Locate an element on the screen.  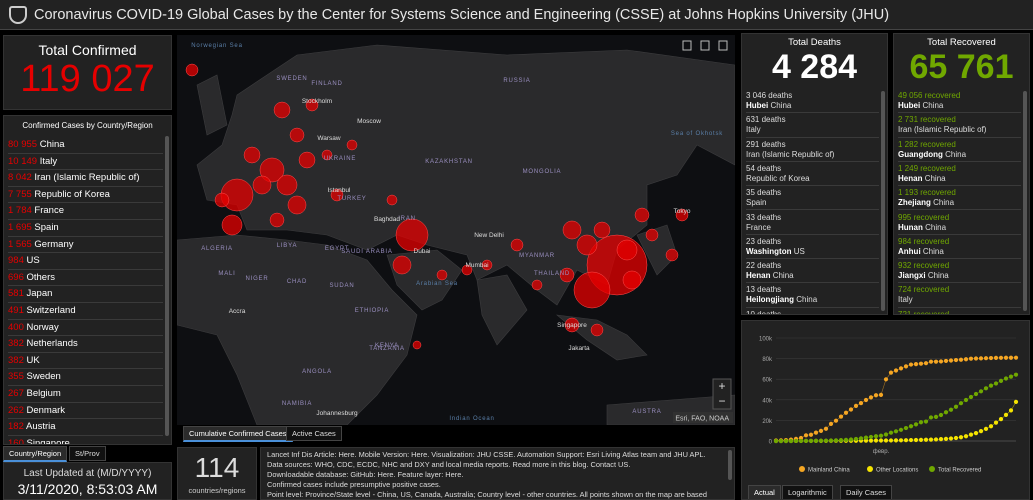
stat-row: 3 046 deaths Hubei China is located at coordinates (812, 101).